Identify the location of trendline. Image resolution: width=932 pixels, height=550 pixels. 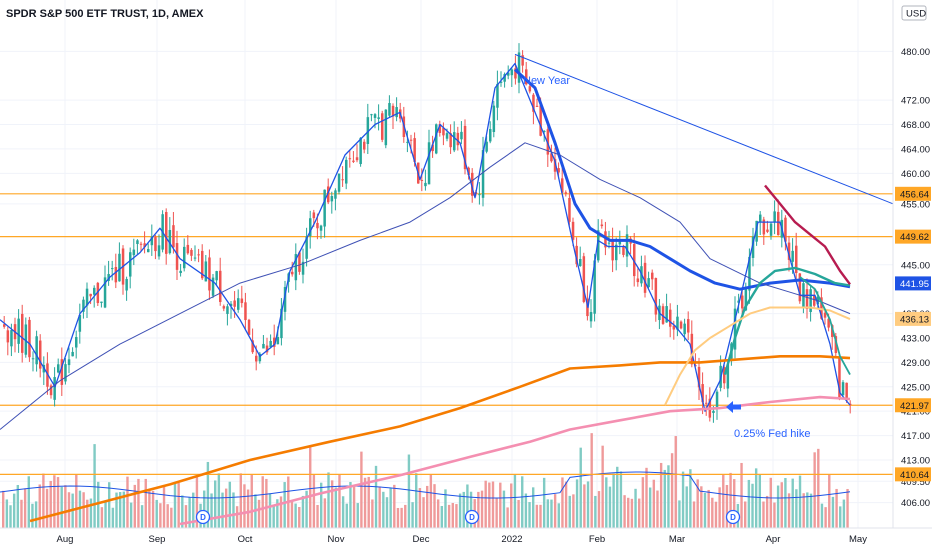
(704, 129).